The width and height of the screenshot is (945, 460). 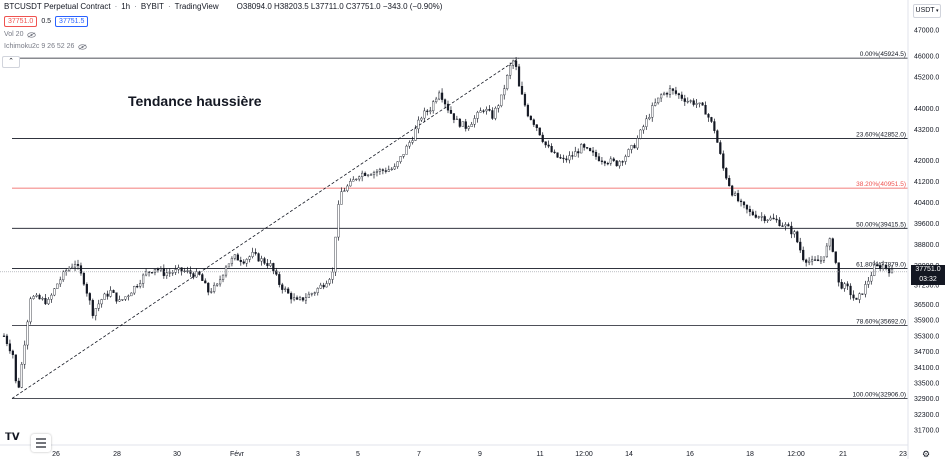 I want to click on time-axis-tick: 11, so click(x=539, y=454).